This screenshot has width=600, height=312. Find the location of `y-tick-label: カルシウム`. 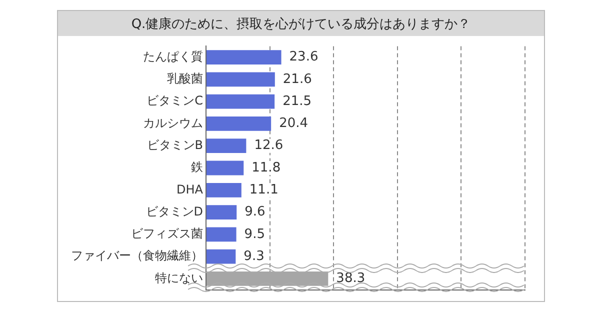

y-tick-label: カルシウム is located at coordinates (173, 123).